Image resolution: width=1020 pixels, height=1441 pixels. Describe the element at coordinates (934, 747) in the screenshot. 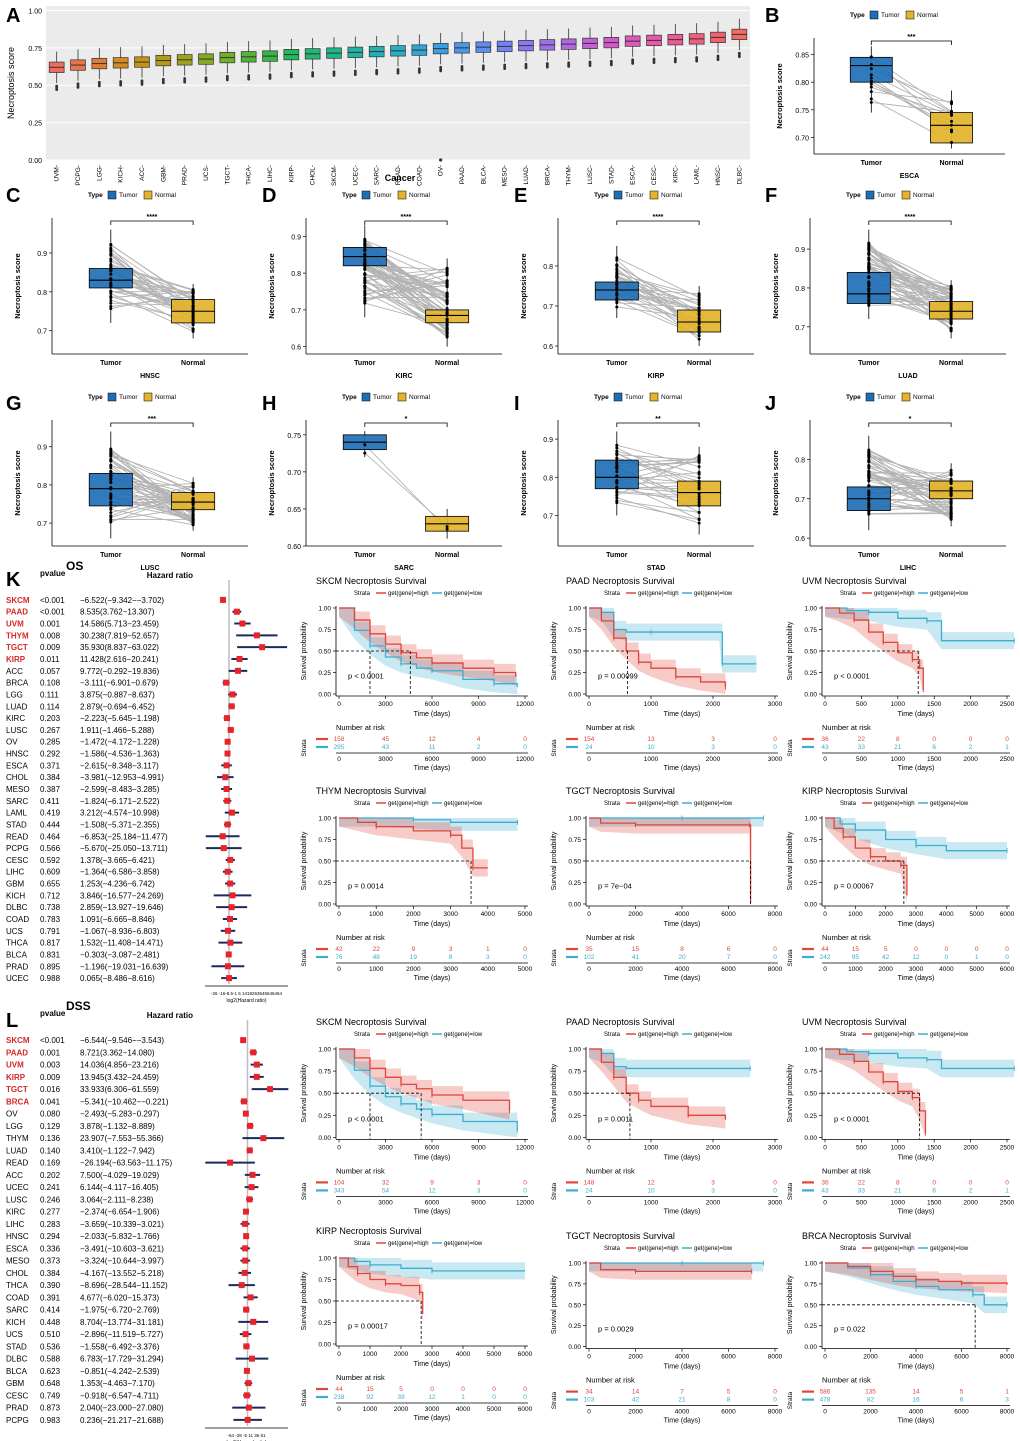

I see `risk-low-count: 6` at that location.